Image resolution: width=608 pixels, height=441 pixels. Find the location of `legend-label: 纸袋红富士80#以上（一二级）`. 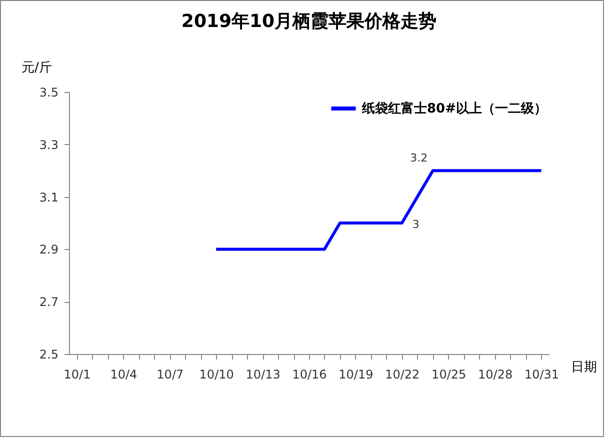

legend-label: 纸袋红富士80#以上（一二级） is located at coordinates (454, 108).